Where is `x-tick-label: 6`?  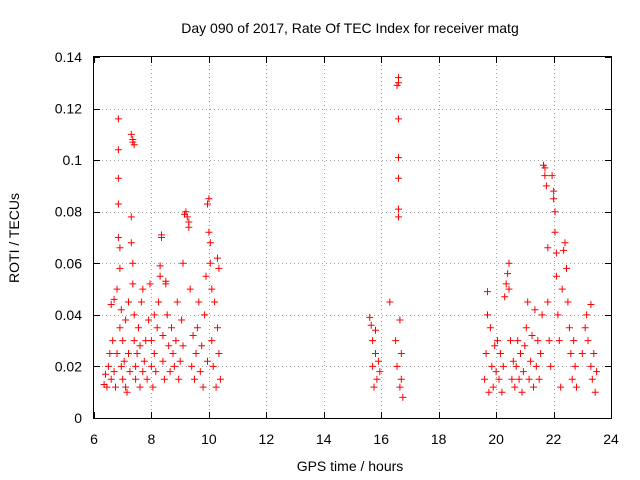 x-tick-label: 6 is located at coordinates (94, 439).